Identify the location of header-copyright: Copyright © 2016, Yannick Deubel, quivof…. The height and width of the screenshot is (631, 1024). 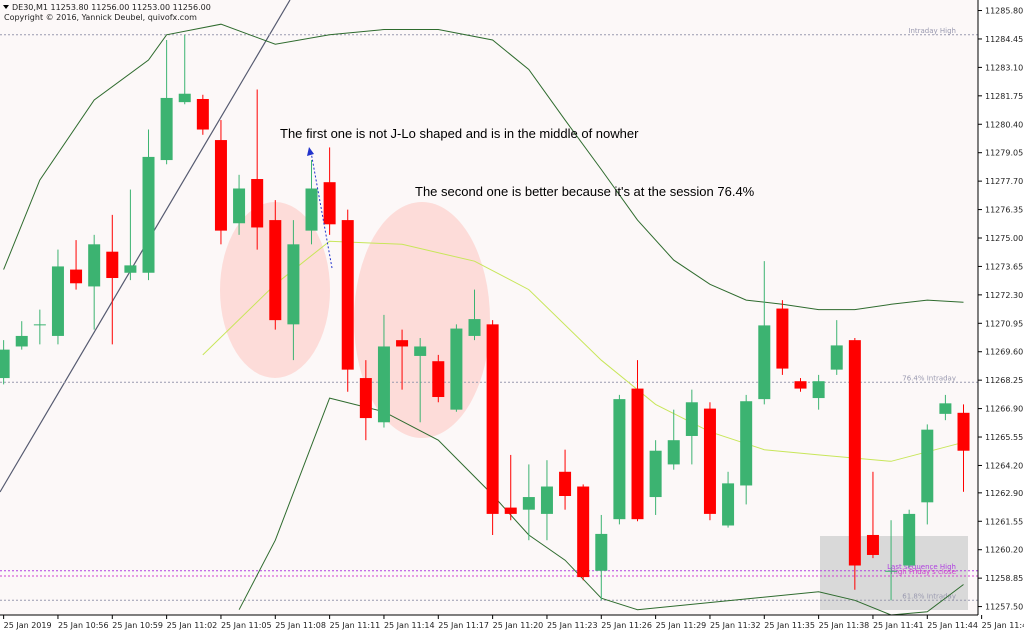
(100, 17).